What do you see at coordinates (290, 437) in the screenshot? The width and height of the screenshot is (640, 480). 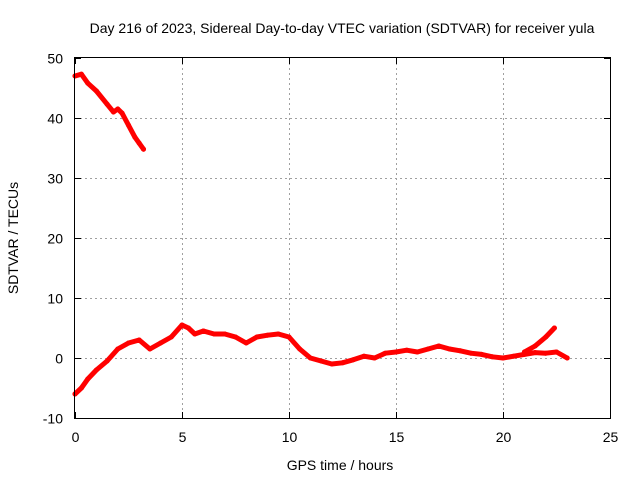 I see `x-tick-label: 10` at bounding box center [290, 437].